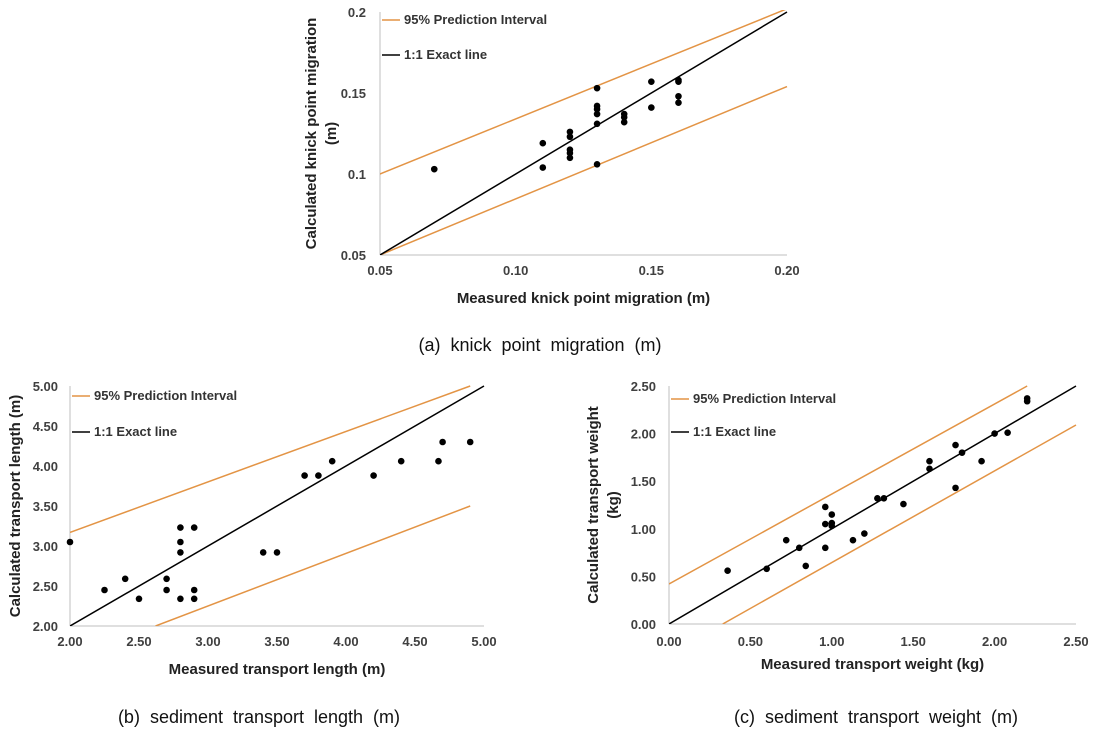 The height and width of the screenshot is (736, 1096). Describe the element at coordinates (515, 270) in the screenshot. I see `x-tick-label: 0.10` at that location.